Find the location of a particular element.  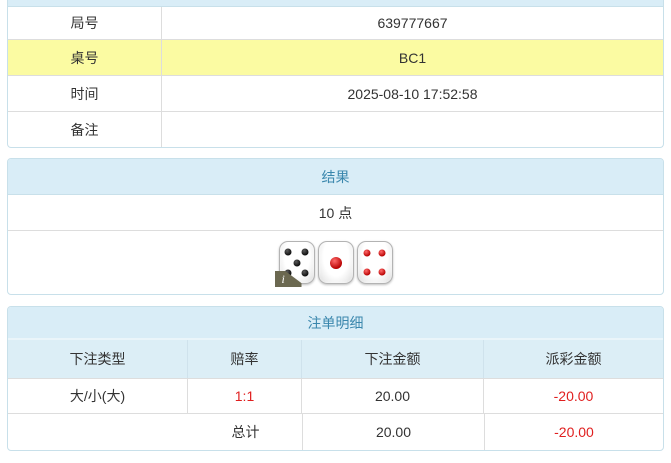

die-1-value-5: i is located at coordinates (294, 264).